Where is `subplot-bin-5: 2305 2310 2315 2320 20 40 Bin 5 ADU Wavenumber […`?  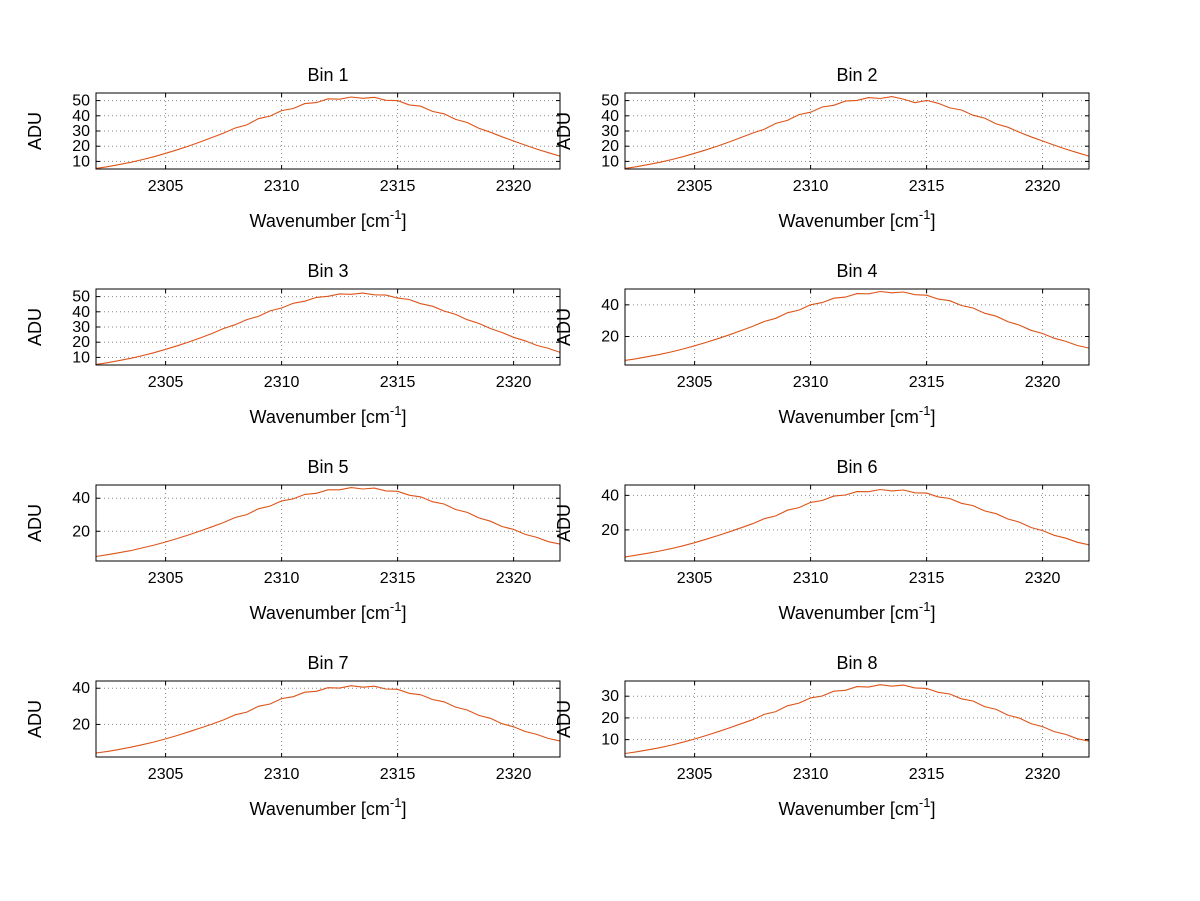 subplot-bin-5: 2305 2310 2315 2320 20 40 Bin 5 ADU Wavenumber [… is located at coordinates (293, 540).